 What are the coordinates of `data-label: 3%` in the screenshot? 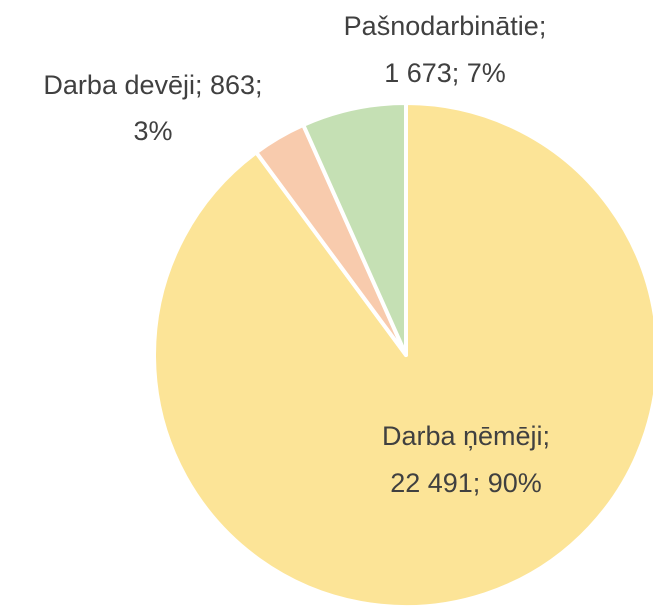 It's located at (152, 131).